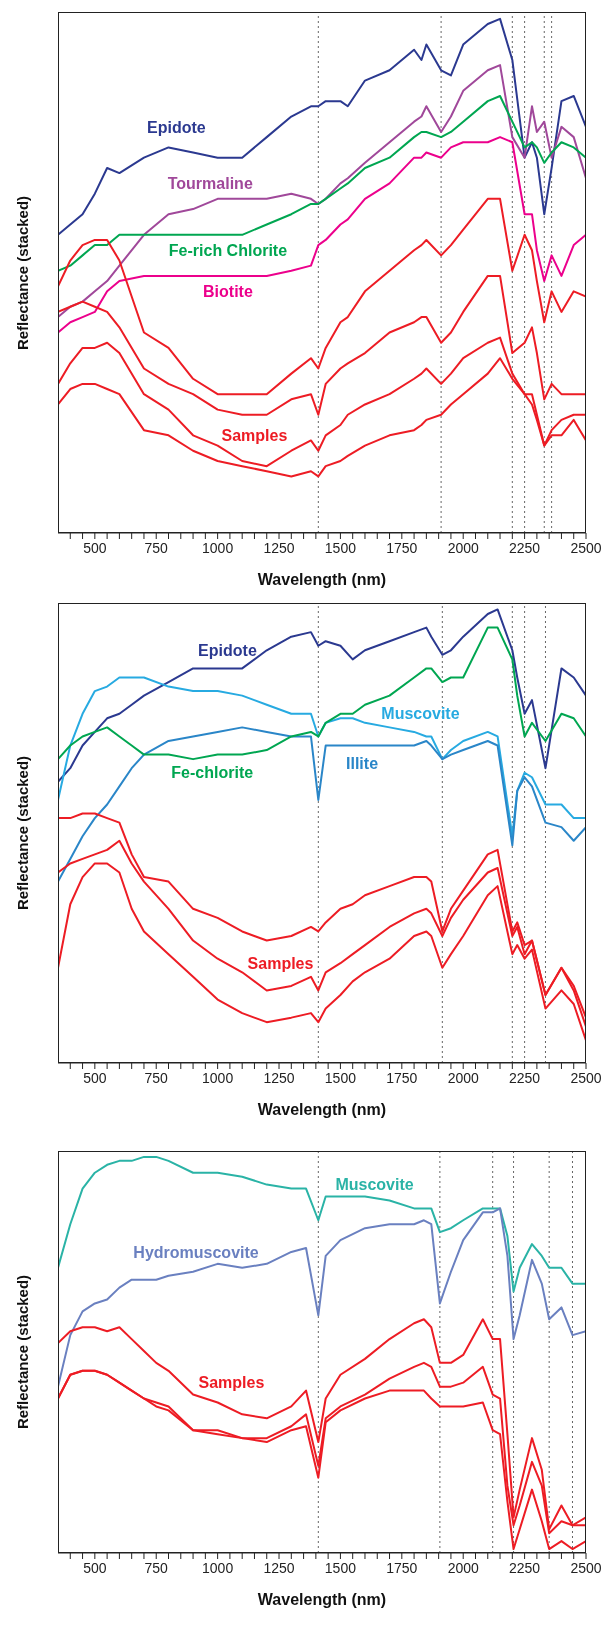 This screenshot has width=610, height=1627. What do you see at coordinates (254, 435) in the screenshot?
I see `text: Samples` at bounding box center [254, 435].